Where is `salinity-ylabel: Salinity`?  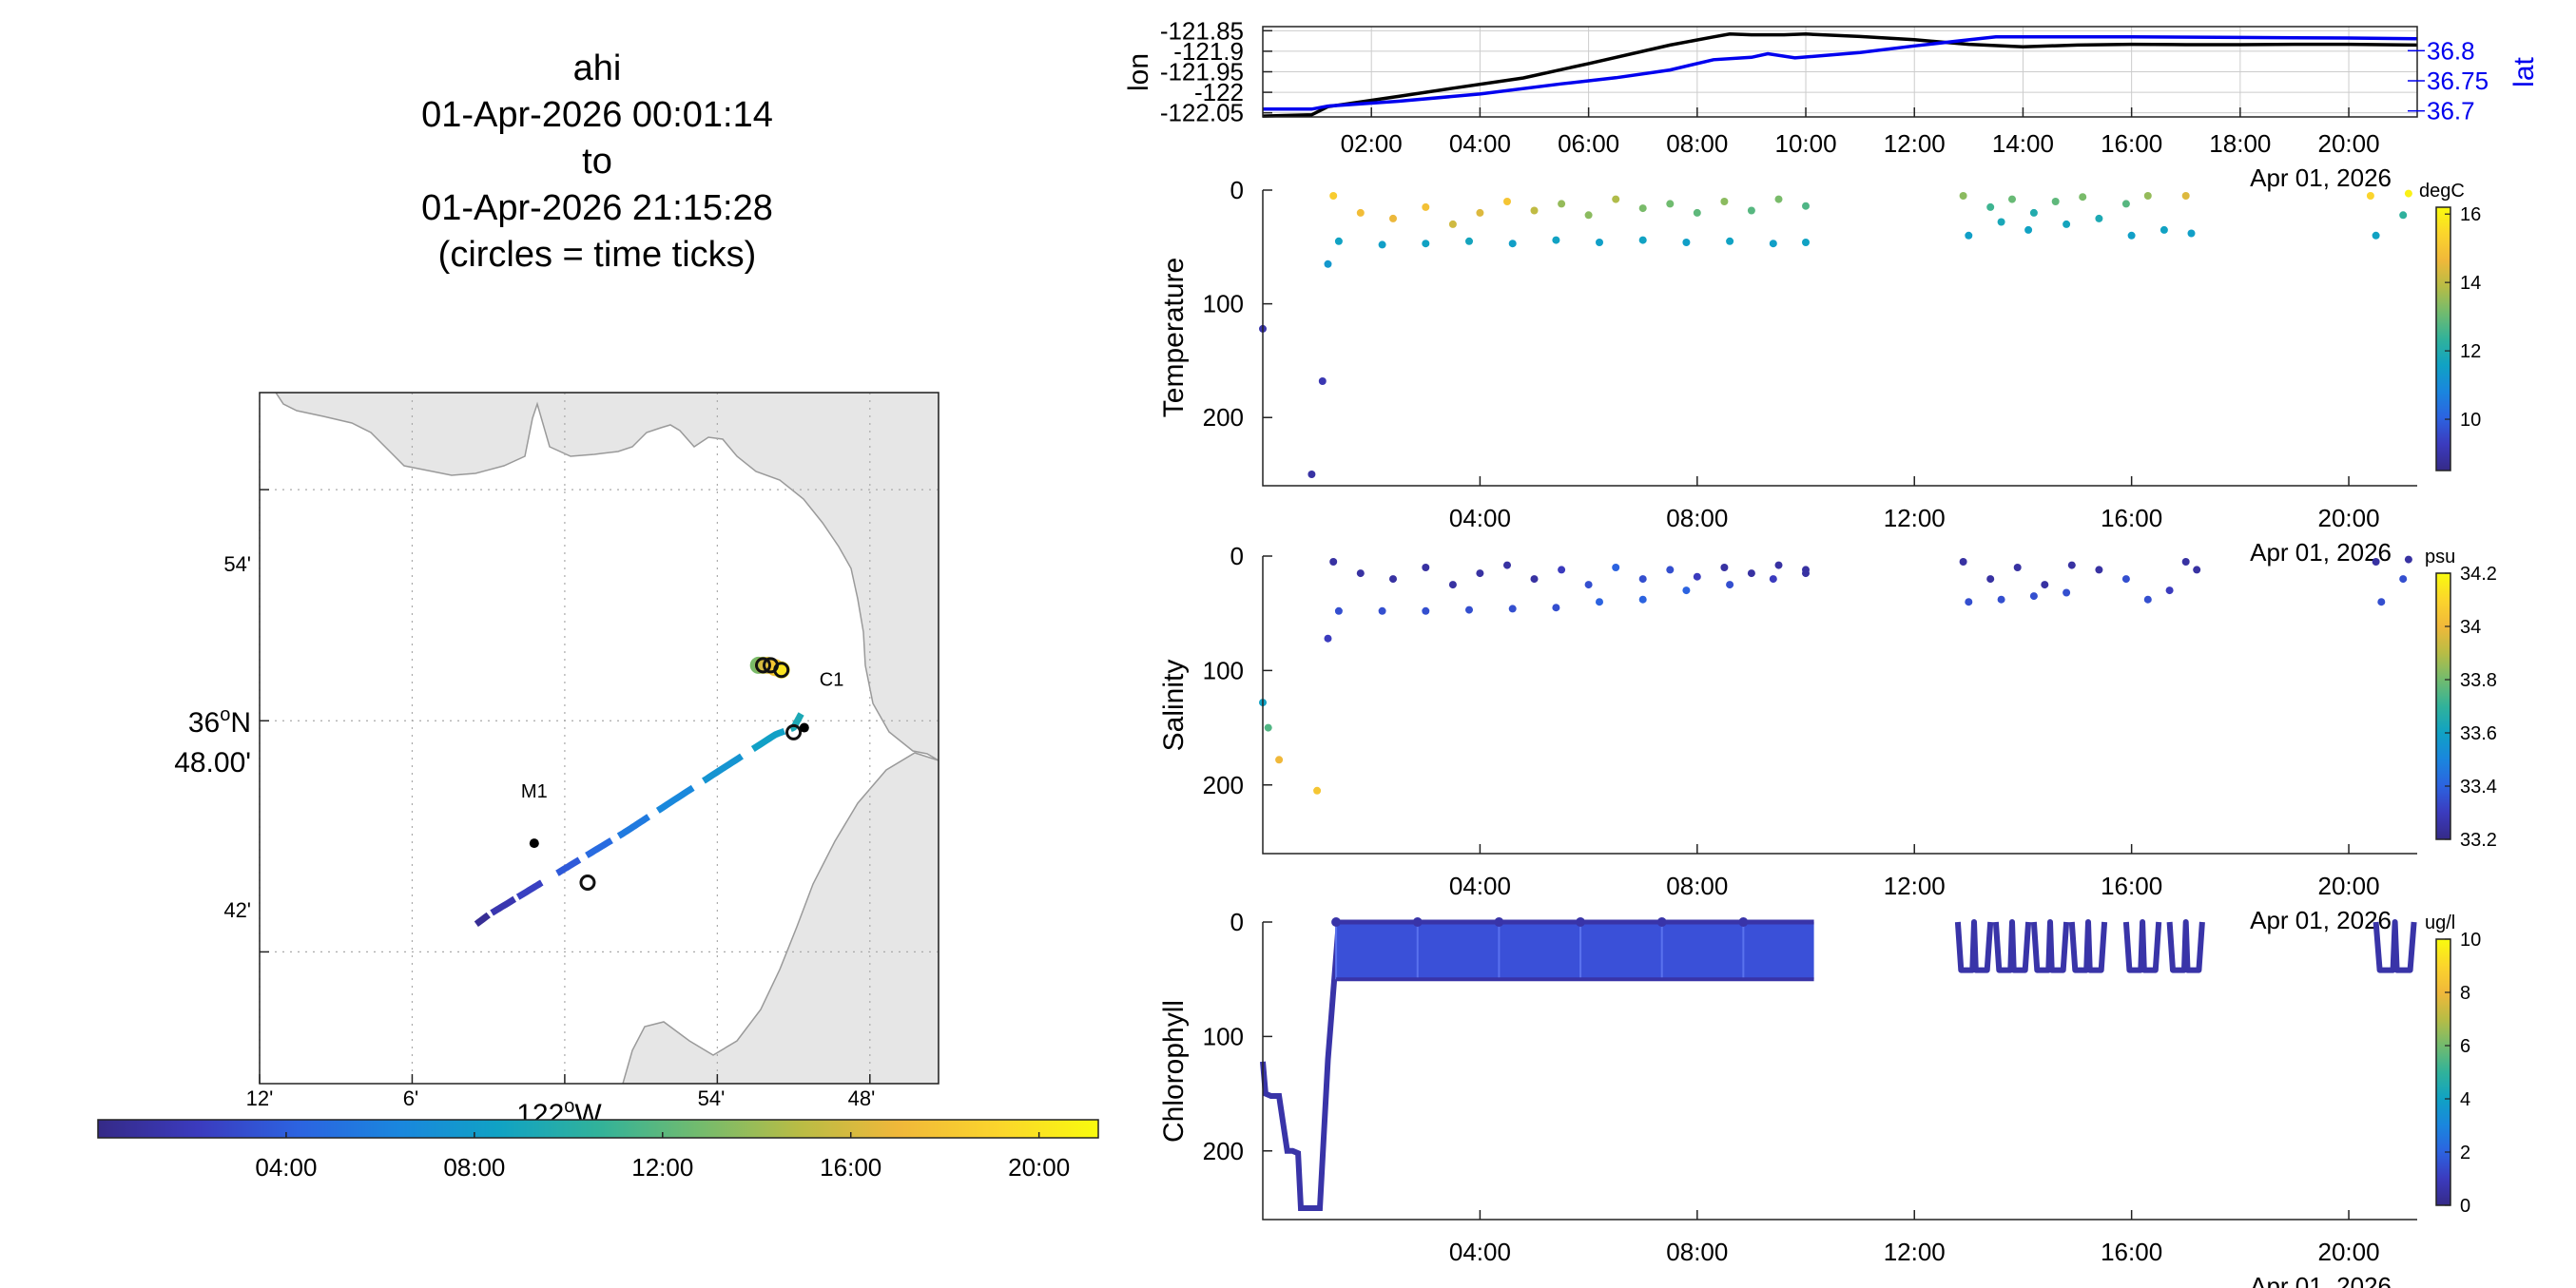
salinity-ylabel: Salinity is located at coordinates (1174, 706).